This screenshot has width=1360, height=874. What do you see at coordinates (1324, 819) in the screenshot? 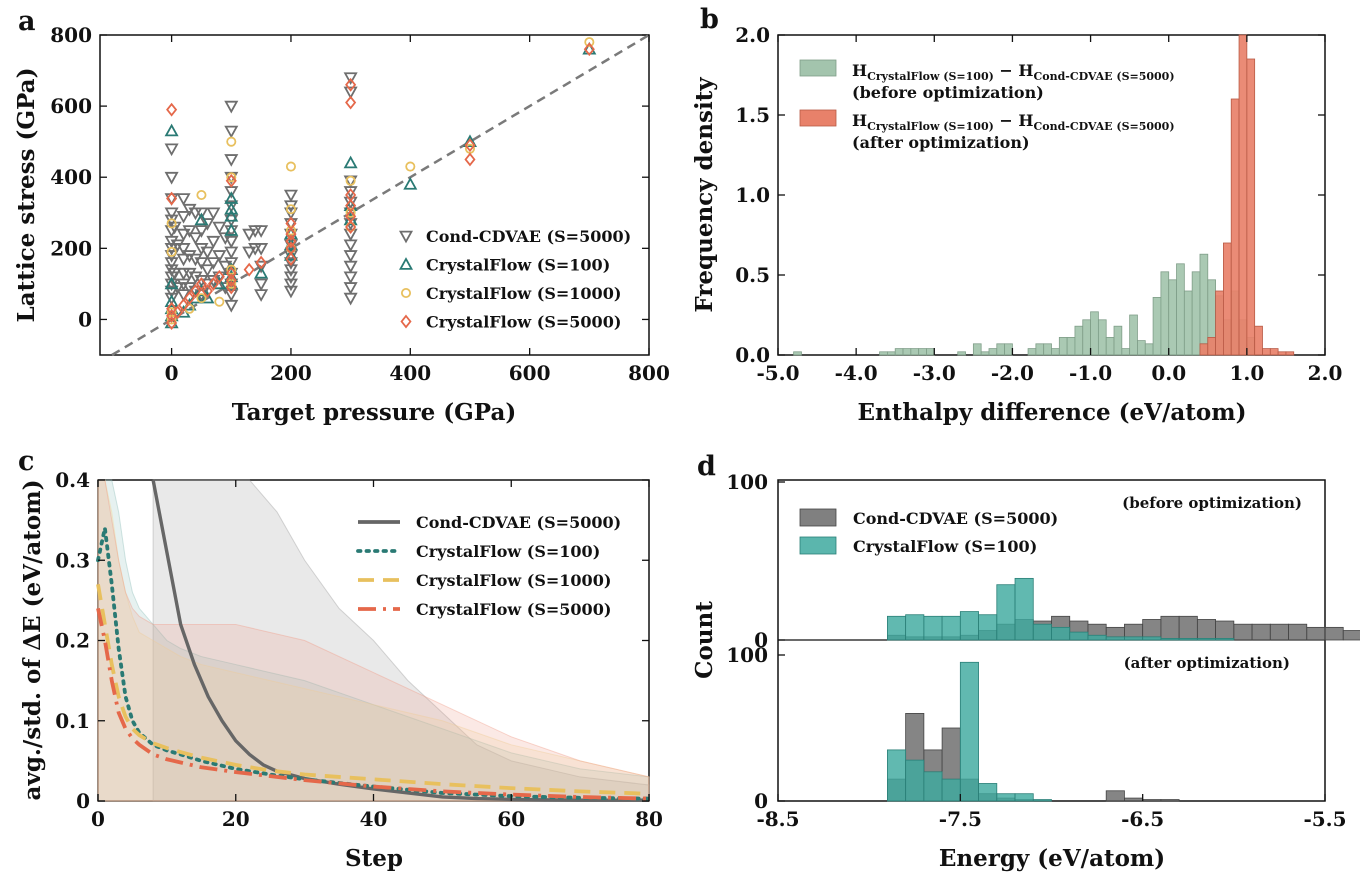
I see `x-tick-label: -5.5` at bounding box center [1324, 819].